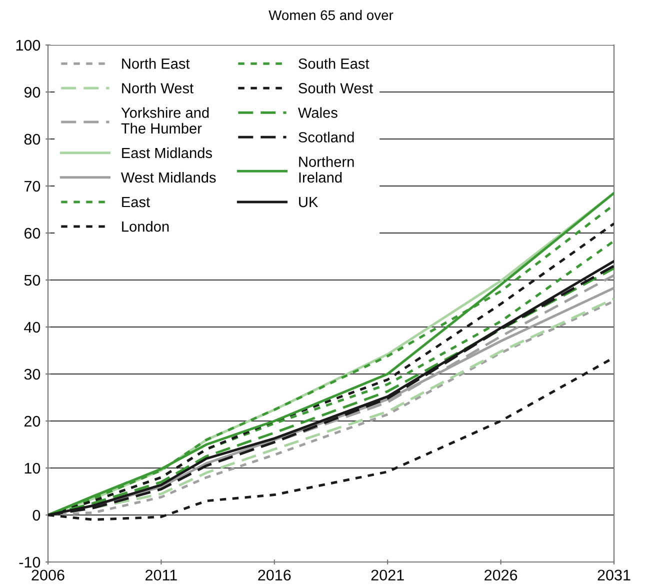 Image resolution: width=651 pixels, height=588 pixels. What do you see at coordinates (136, 202) in the screenshot?
I see `legend-label: East` at bounding box center [136, 202].